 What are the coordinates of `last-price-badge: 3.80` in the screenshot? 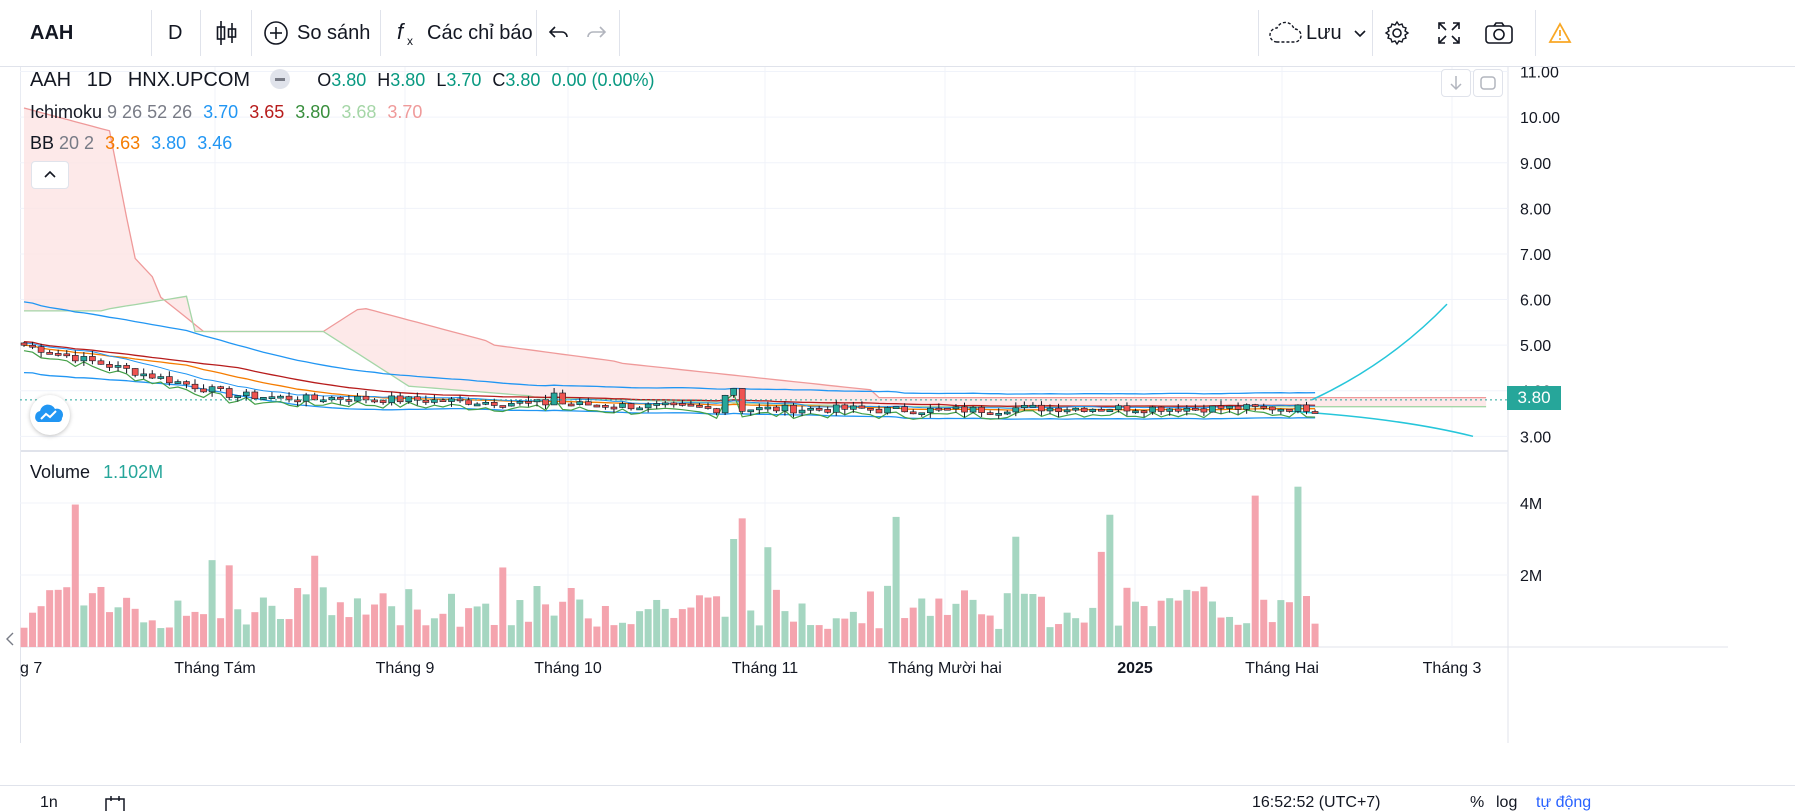 It's located at (1534, 398).